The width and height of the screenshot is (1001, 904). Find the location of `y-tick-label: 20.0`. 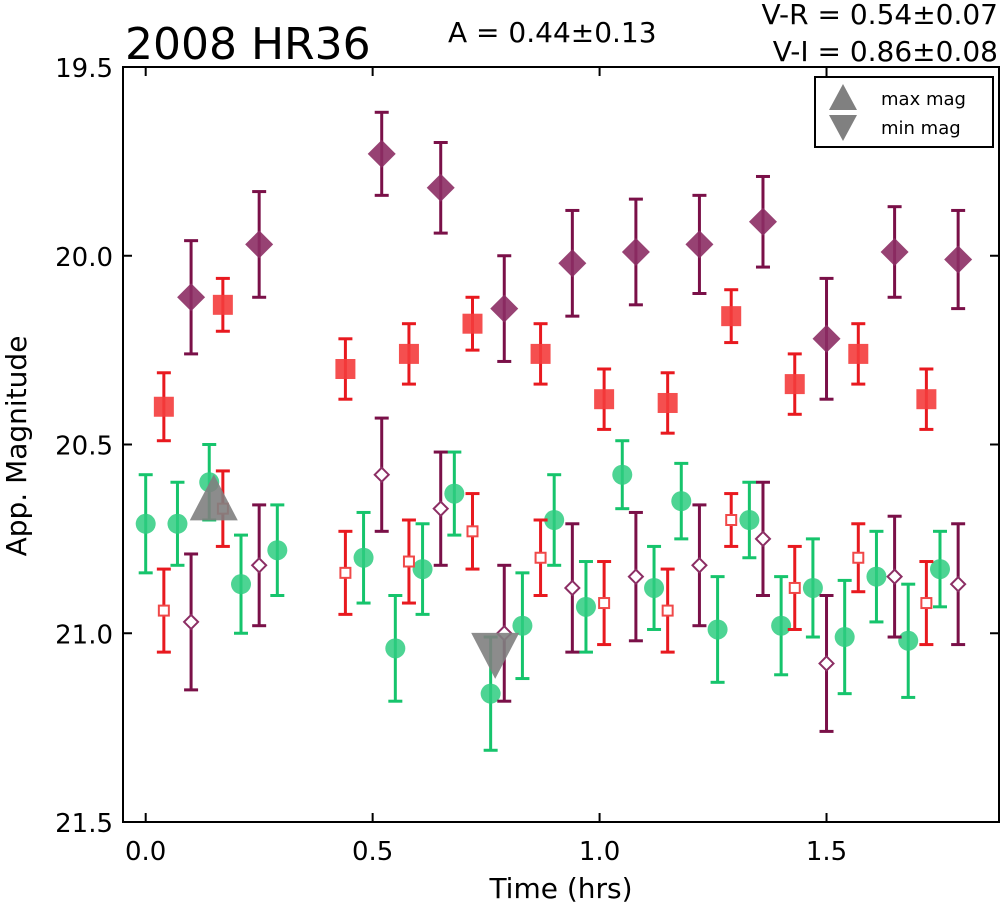

y-tick-label: 20.0 is located at coordinates (84, 258).